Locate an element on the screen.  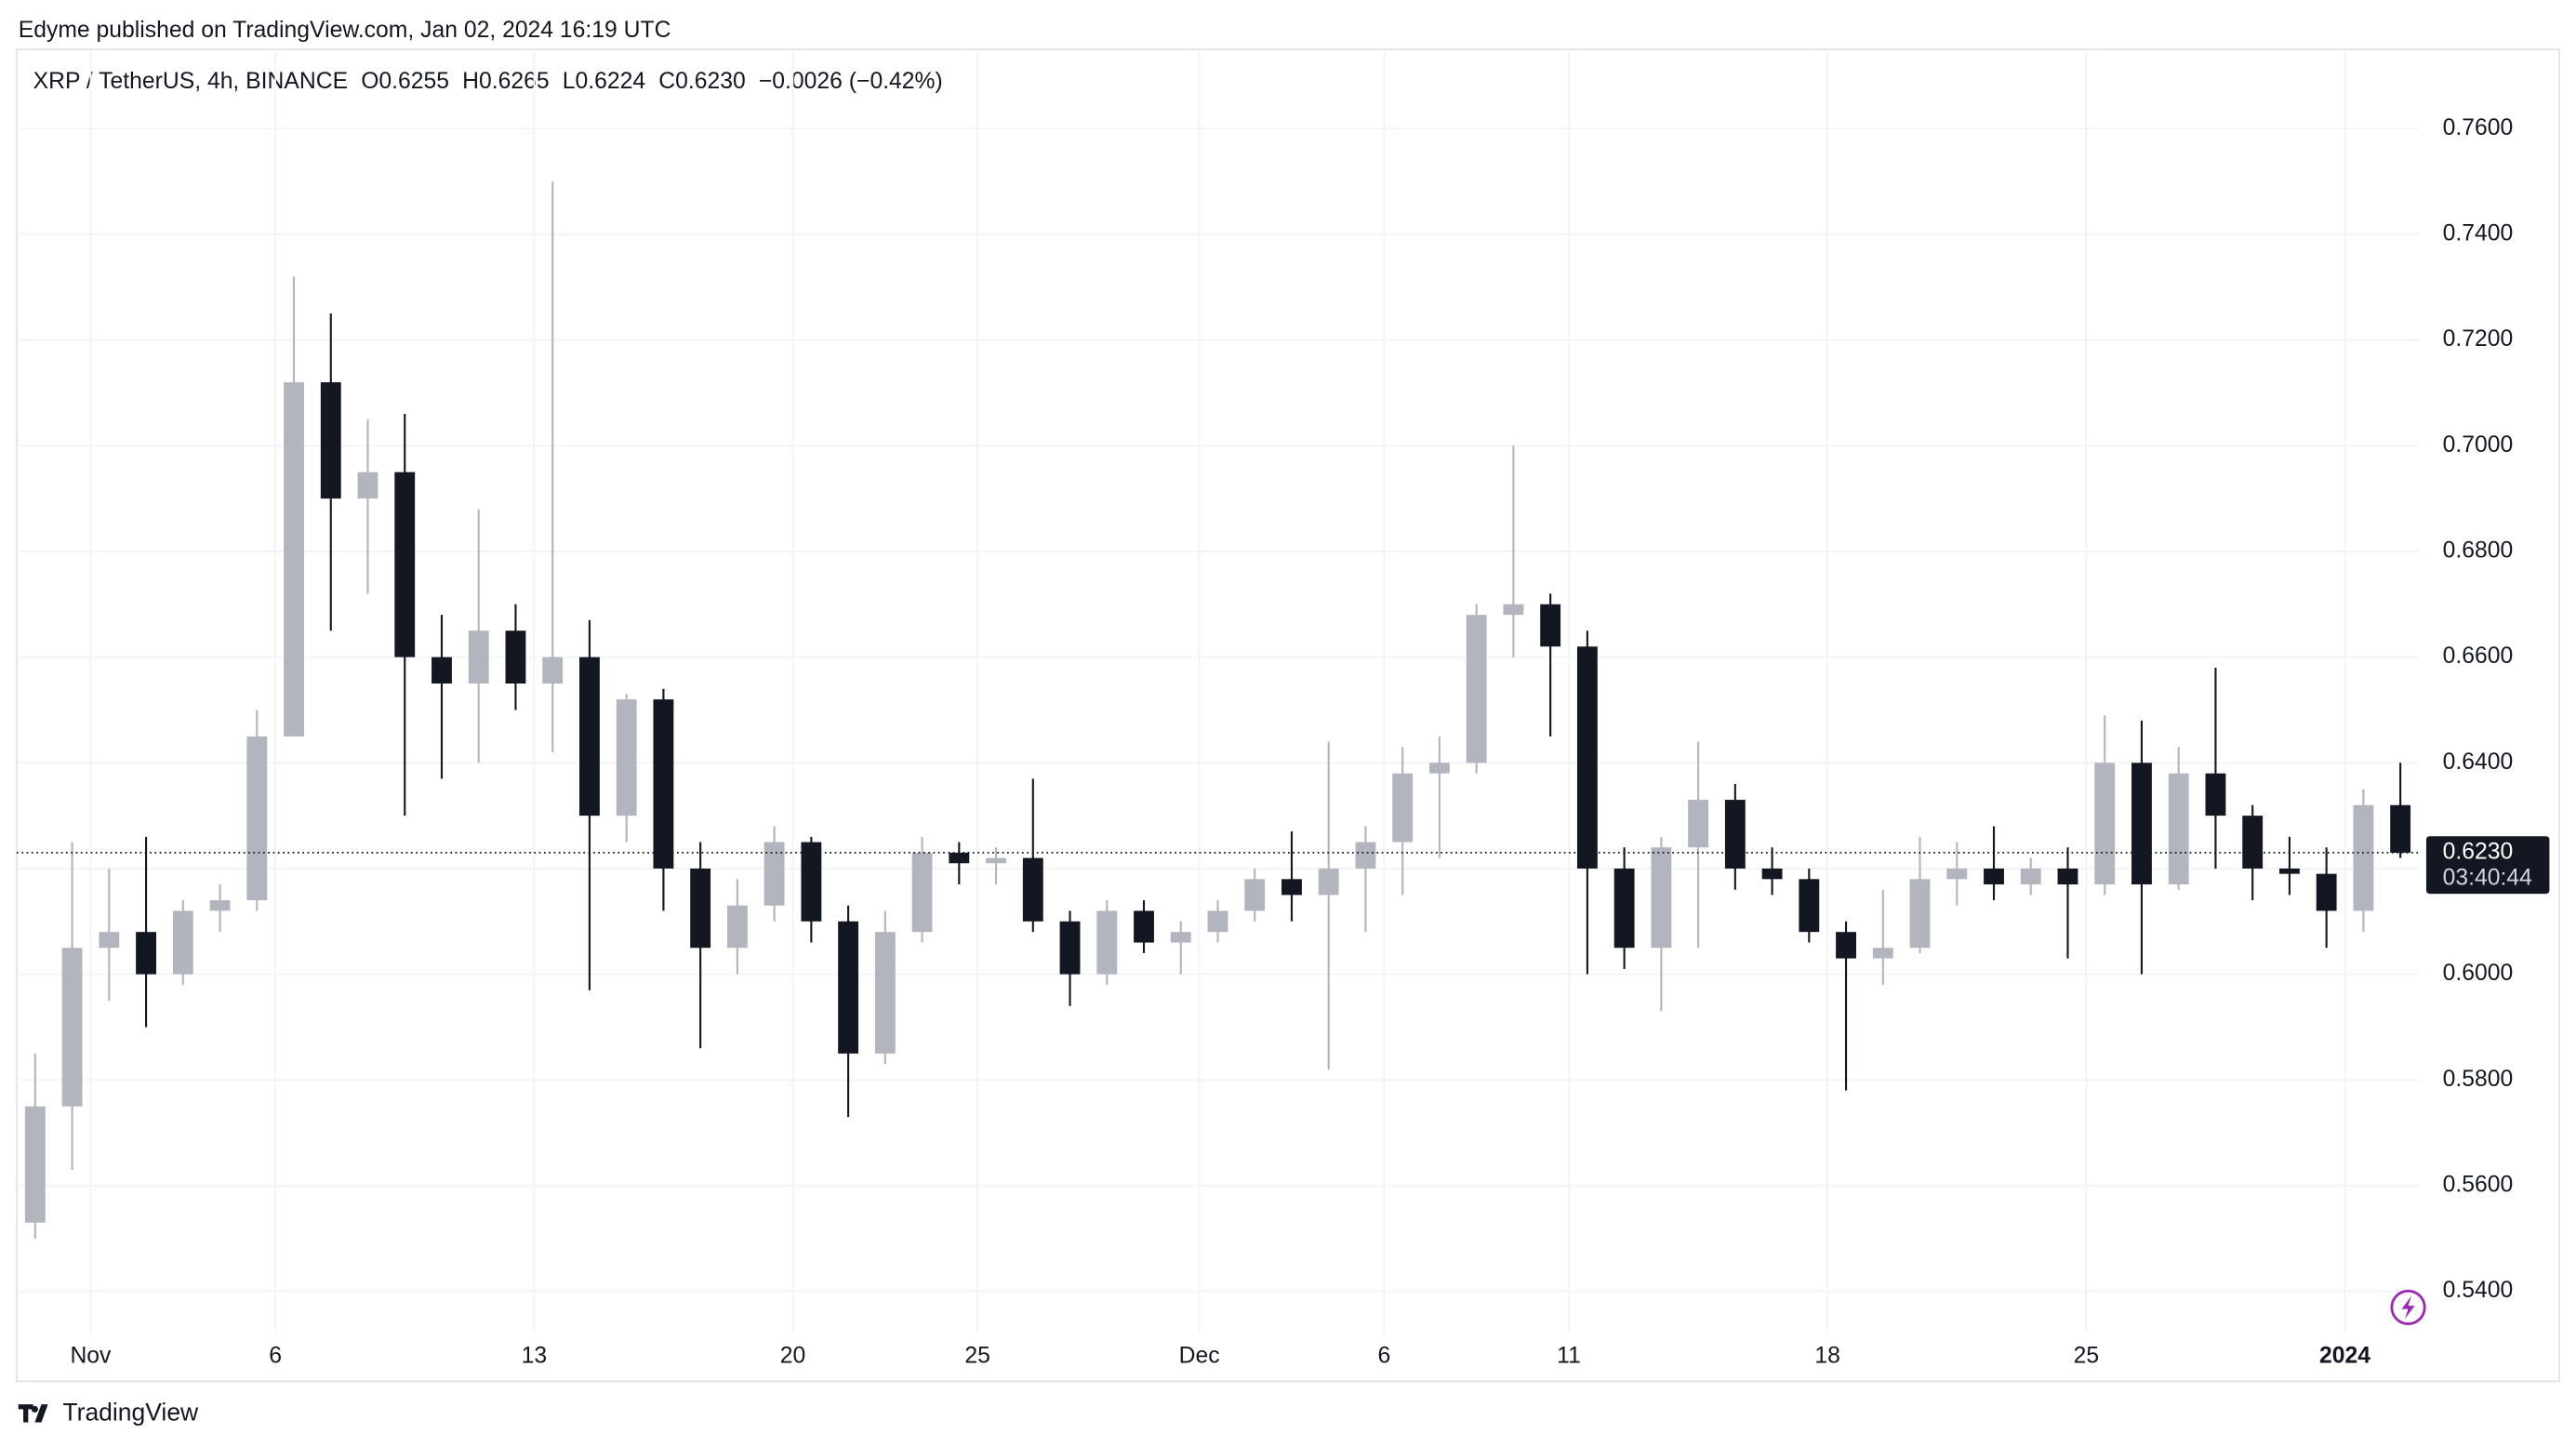
x-tick-label: 20 is located at coordinates (793, 1356).